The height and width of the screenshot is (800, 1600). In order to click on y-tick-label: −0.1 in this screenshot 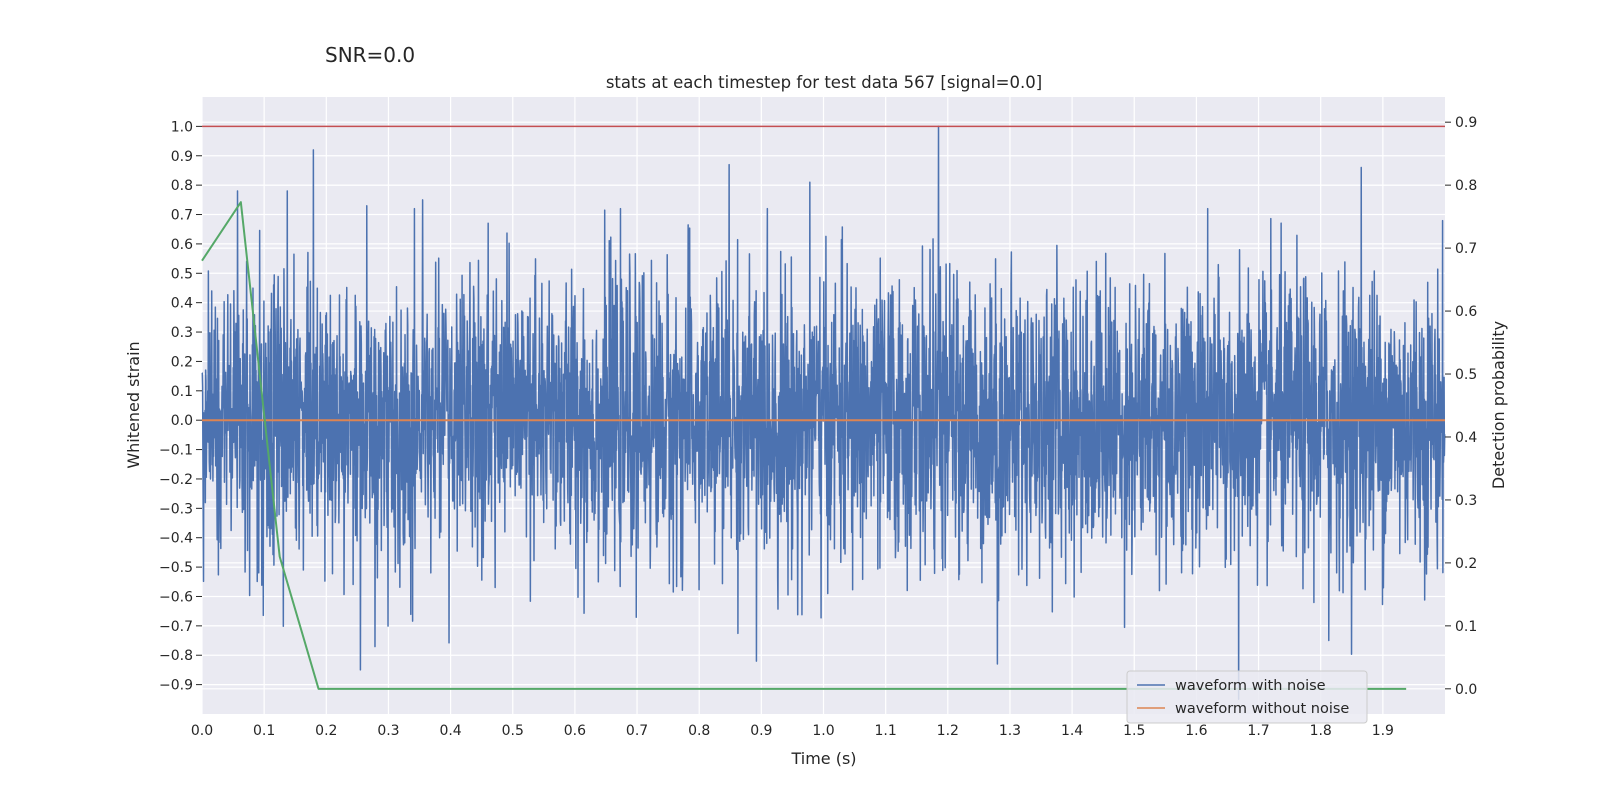, I will do `click(176, 451)`.